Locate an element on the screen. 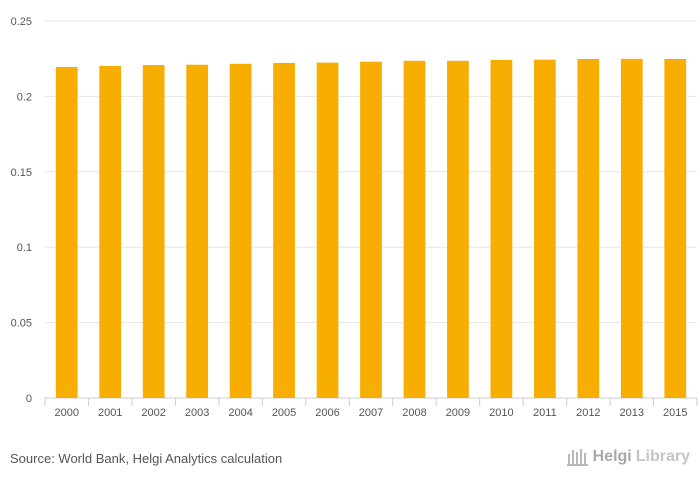 Image resolution: width=700 pixels, height=483 pixels. x-tick-label: 2000 is located at coordinates (66, 413).